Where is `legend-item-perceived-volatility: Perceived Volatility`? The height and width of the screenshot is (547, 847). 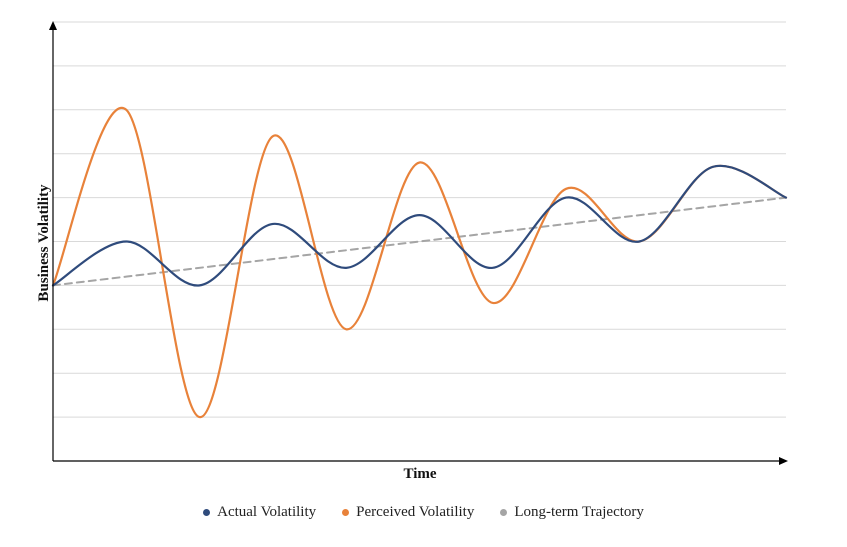
legend-item-perceived-volatility: Perceived Volatility is located at coordinates (408, 512).